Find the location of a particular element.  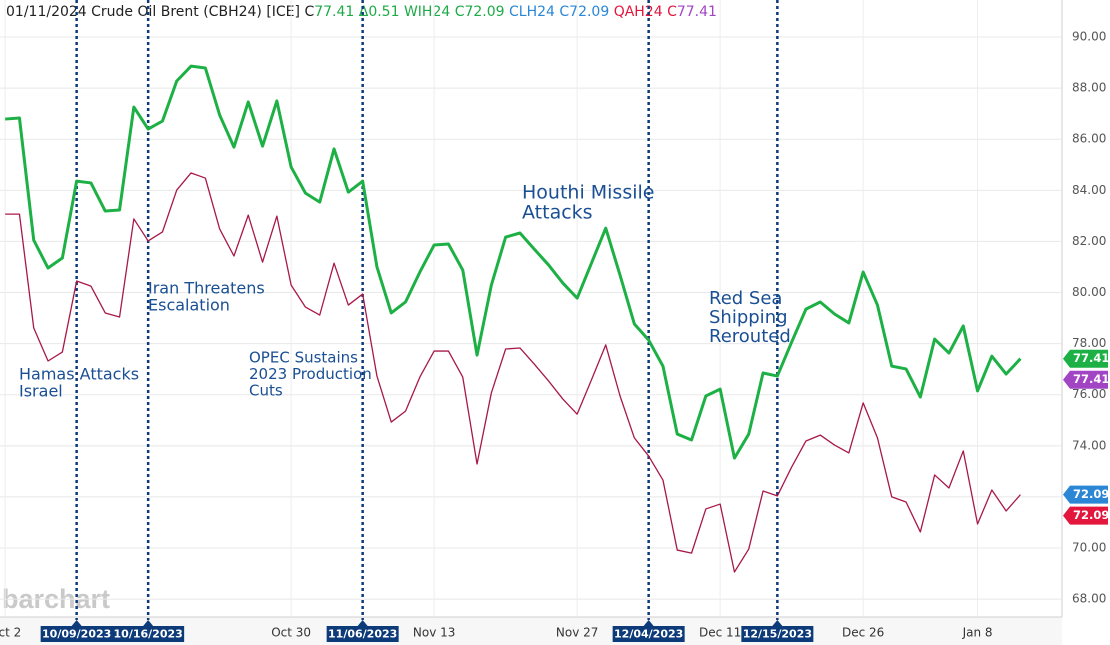

event-date: 12/04/2023 is located at coordinates (648, 634).